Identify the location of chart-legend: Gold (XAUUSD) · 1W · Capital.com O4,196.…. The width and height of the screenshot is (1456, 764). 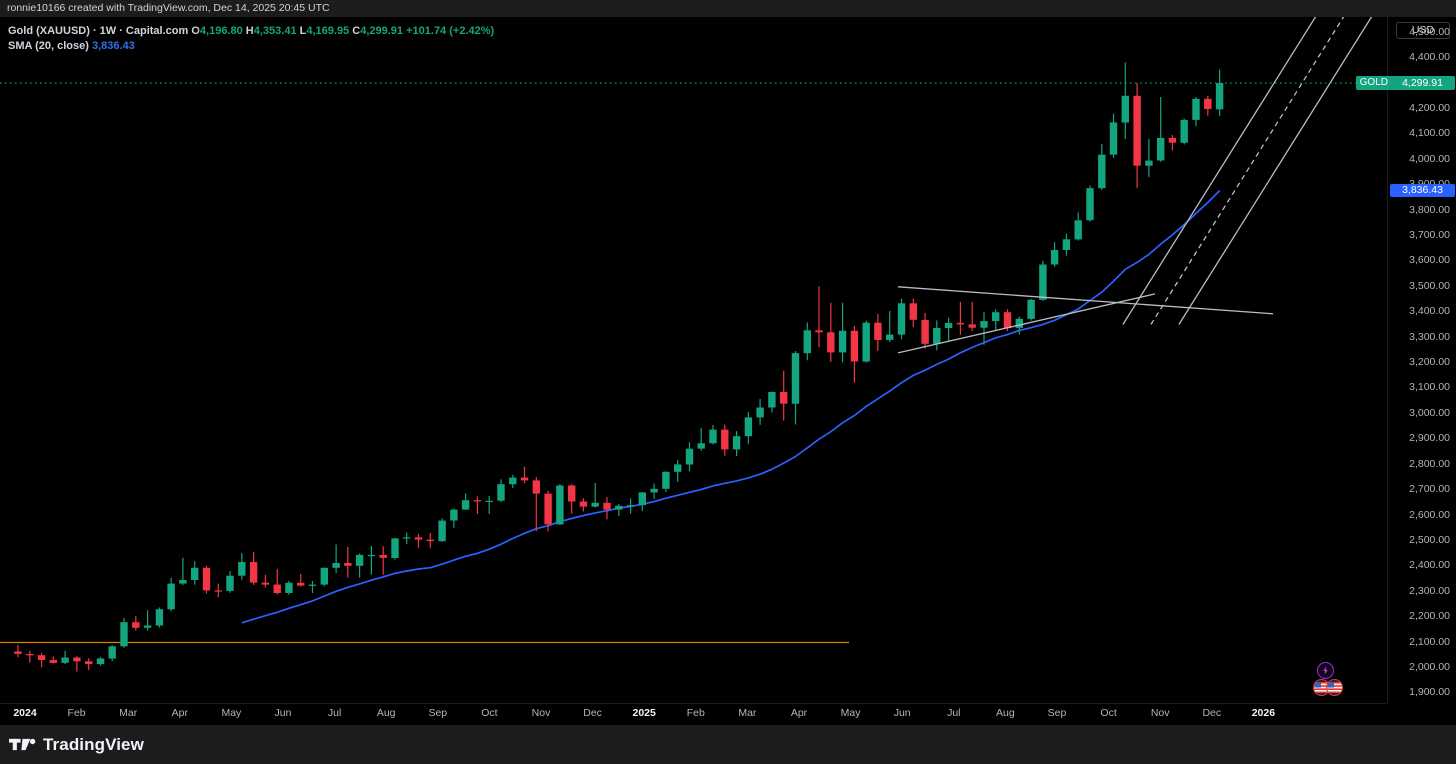
(251, 38).